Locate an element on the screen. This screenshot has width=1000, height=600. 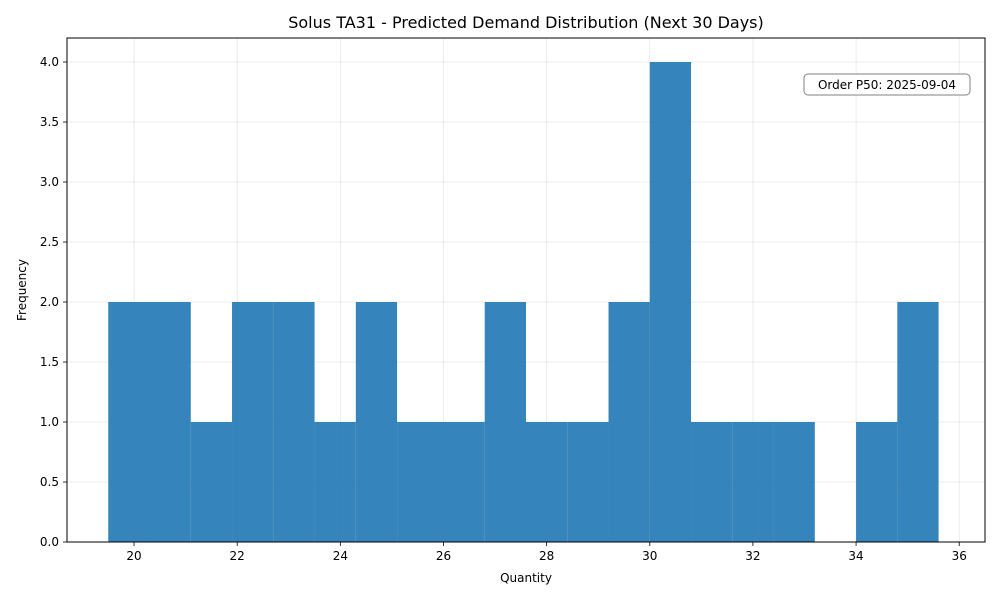
annotation-frame is located at coordinates (887, 84).